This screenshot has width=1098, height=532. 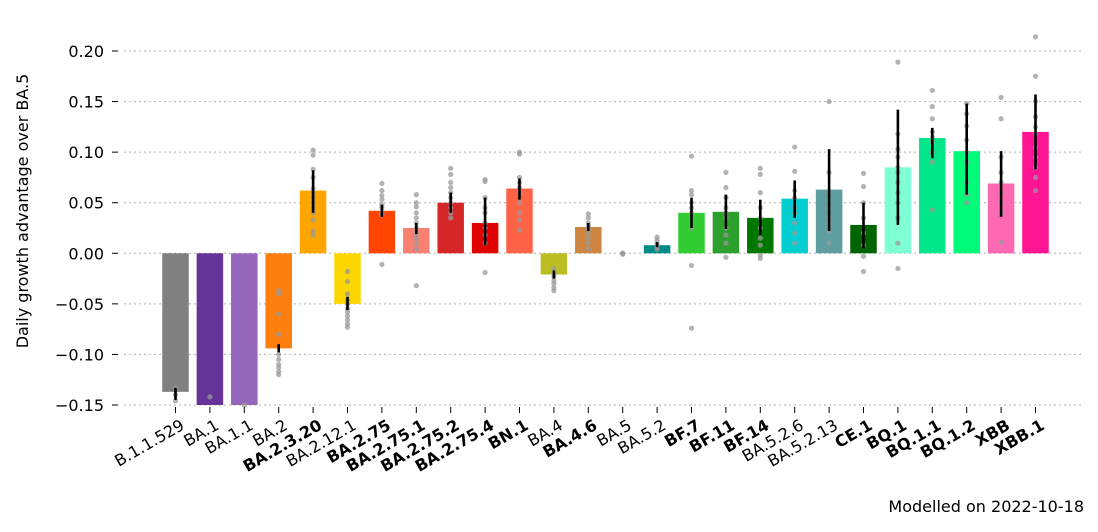 What do you see at coordinates (86, 152) in the screenshot?
I see `y-tick-label: 0.10` at bounding box center [86, 152].